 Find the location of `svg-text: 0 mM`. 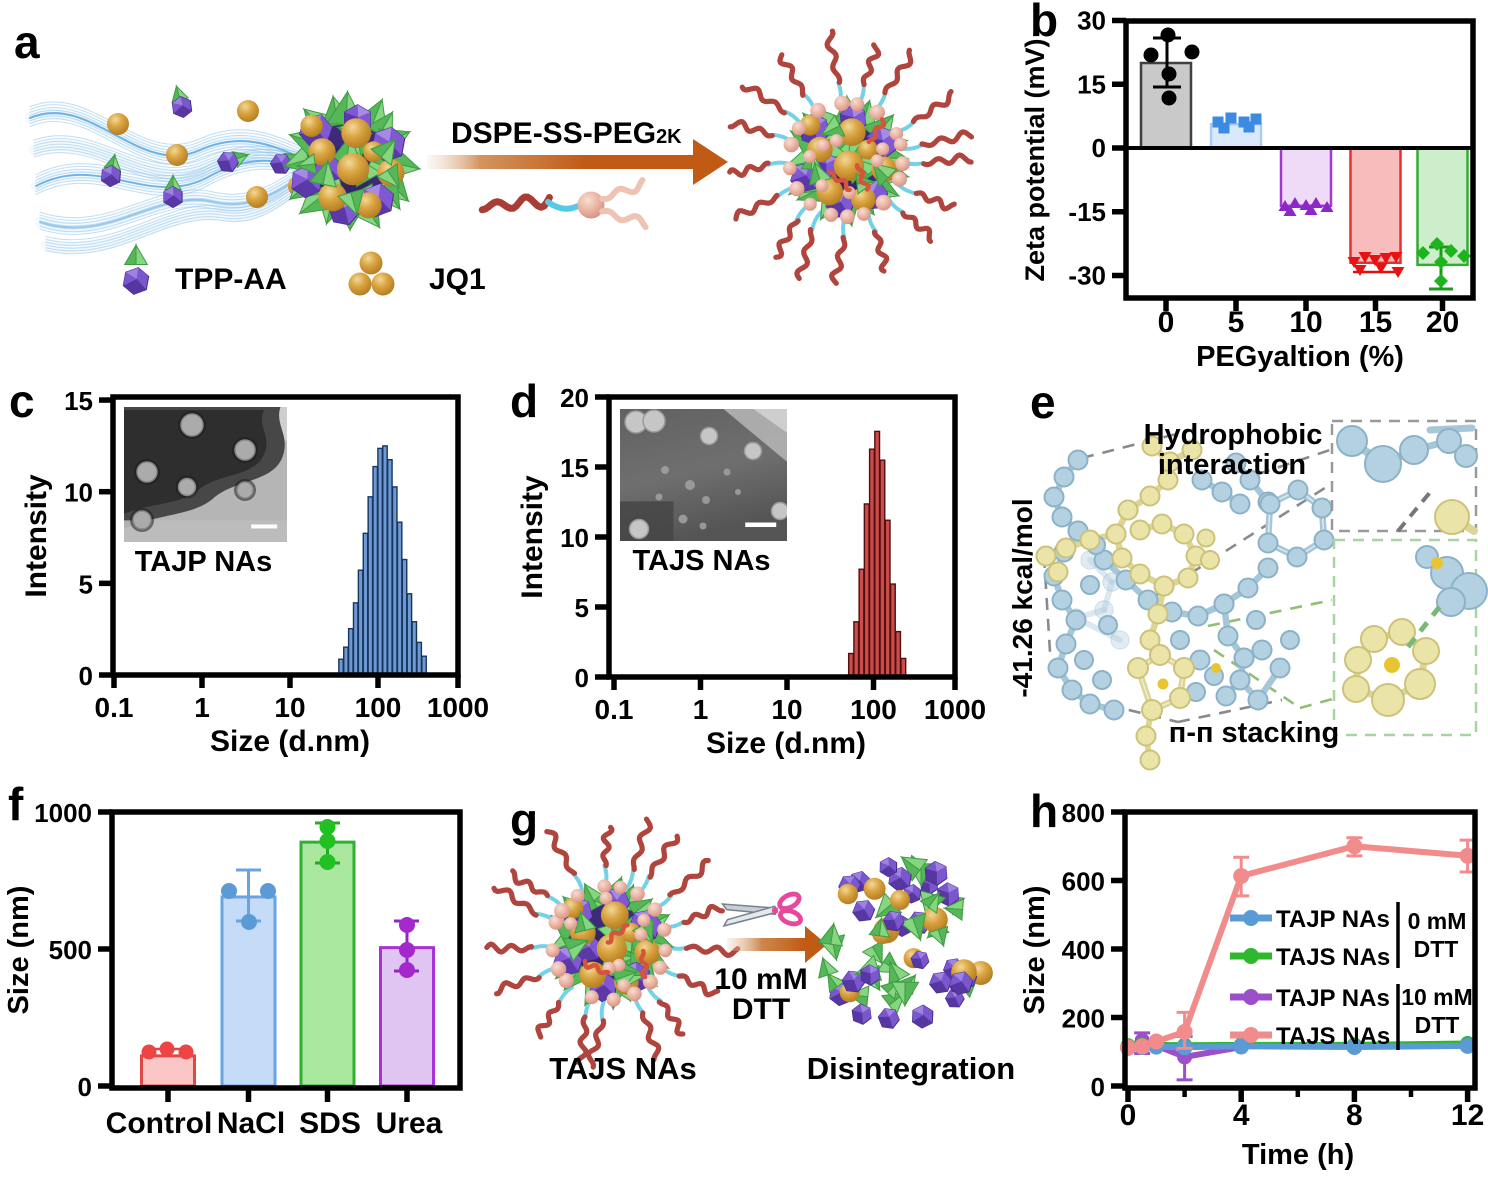

svg-text: 0 mM is located at coordinates (1437, 921).